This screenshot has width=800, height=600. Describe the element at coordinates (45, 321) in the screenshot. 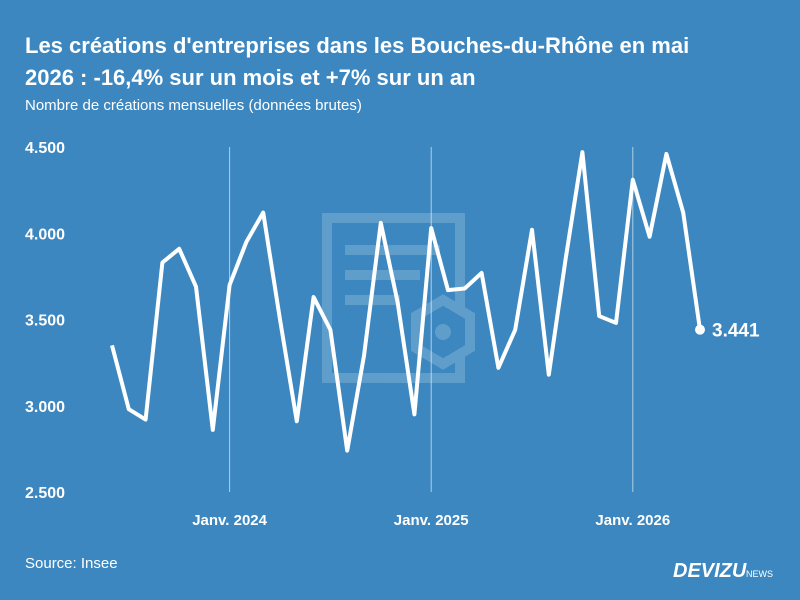

I see `y-tick-label: 3.500` at that location.